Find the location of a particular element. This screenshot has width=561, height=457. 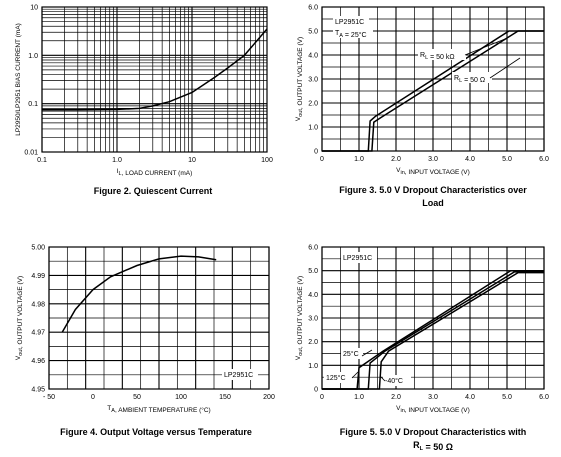

y-tick-label: 3.0 is located at coordinates (313, 80).